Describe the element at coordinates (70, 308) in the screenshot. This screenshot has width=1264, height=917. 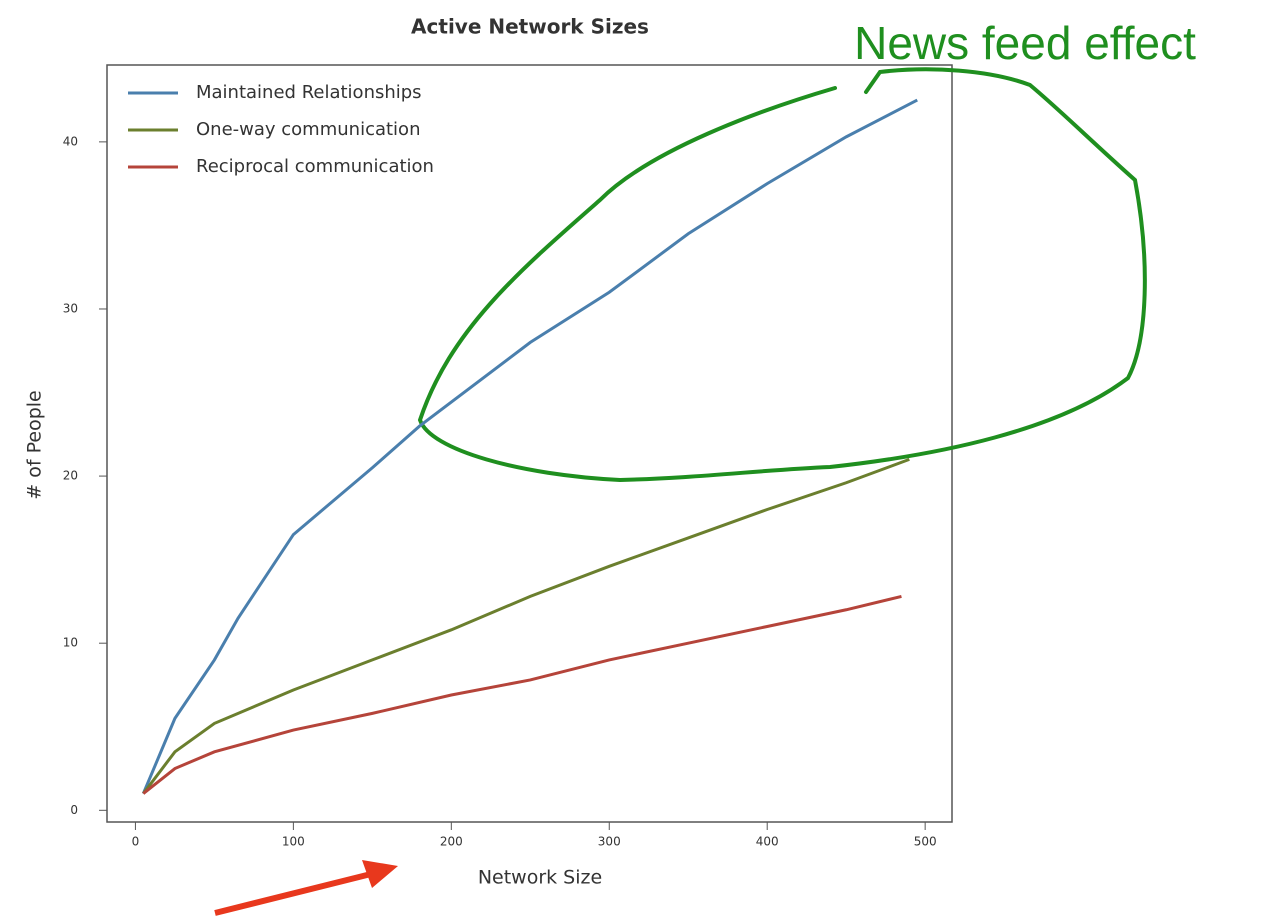
I see `y-tick-label: 30` at that location.